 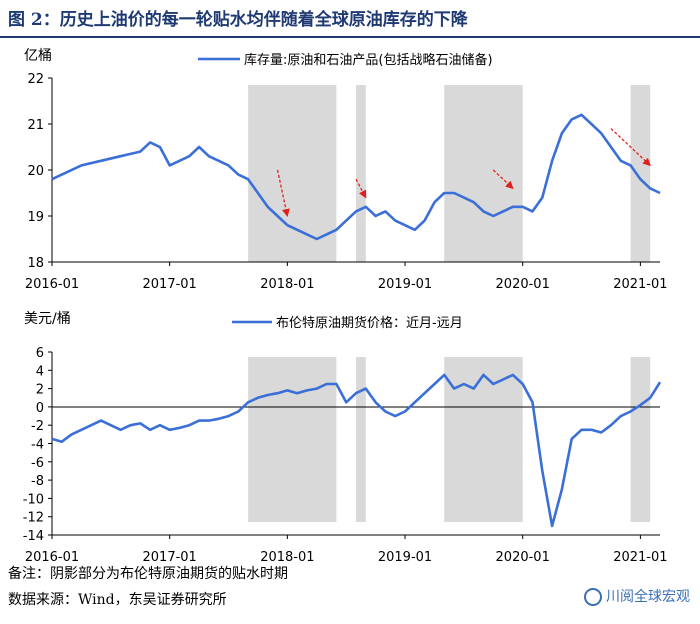 I want to click on bottom-xtick-label-1: 2017-01, so click(x=170, y=557).